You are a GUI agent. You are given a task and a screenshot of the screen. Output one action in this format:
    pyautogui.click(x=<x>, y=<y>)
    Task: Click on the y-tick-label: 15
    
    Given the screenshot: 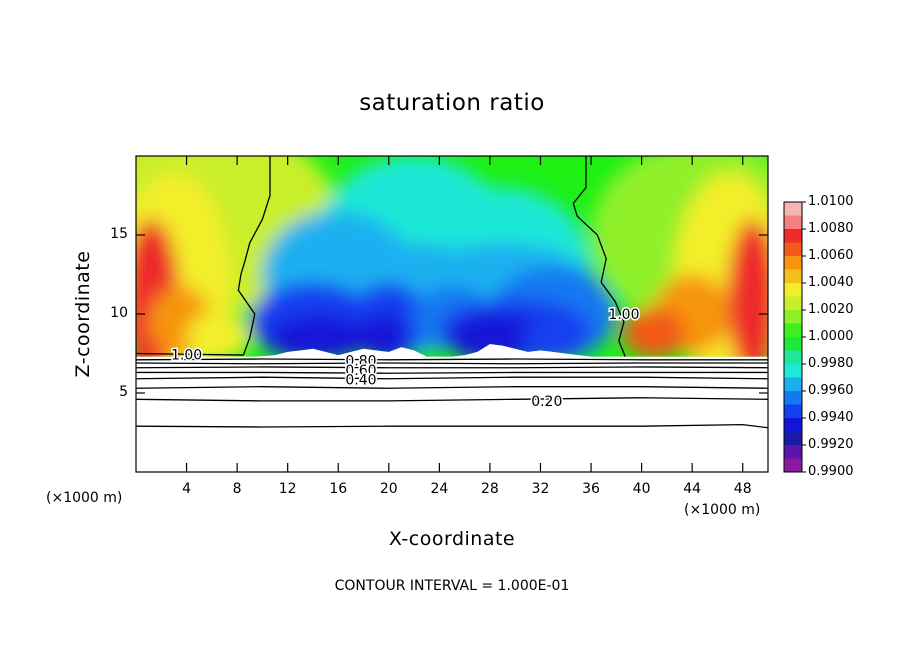 What is the action you would take?
    pyautogui.click(x=119, y=234)
    